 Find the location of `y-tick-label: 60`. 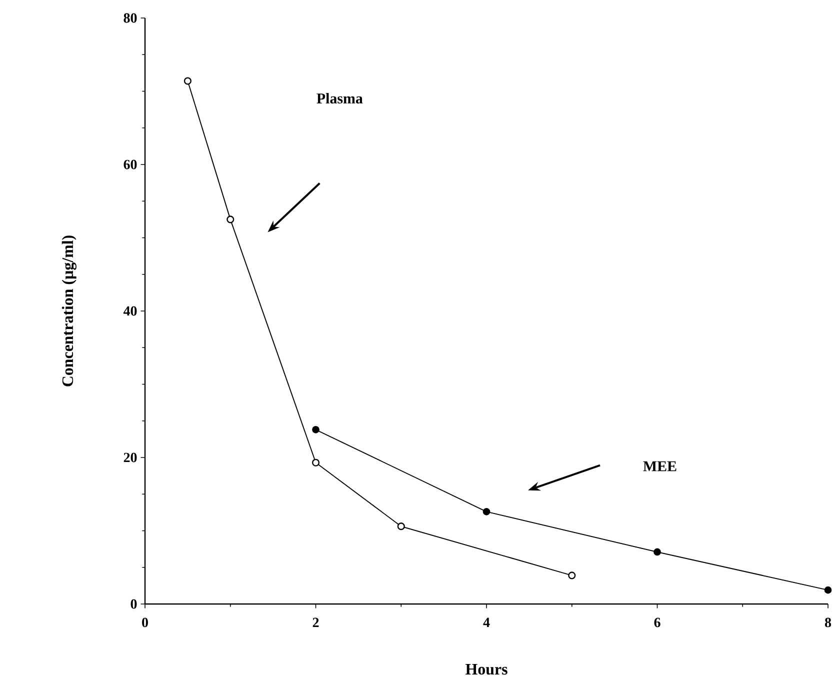

y-tick-label: 60 is located at coordinates (130, 165).